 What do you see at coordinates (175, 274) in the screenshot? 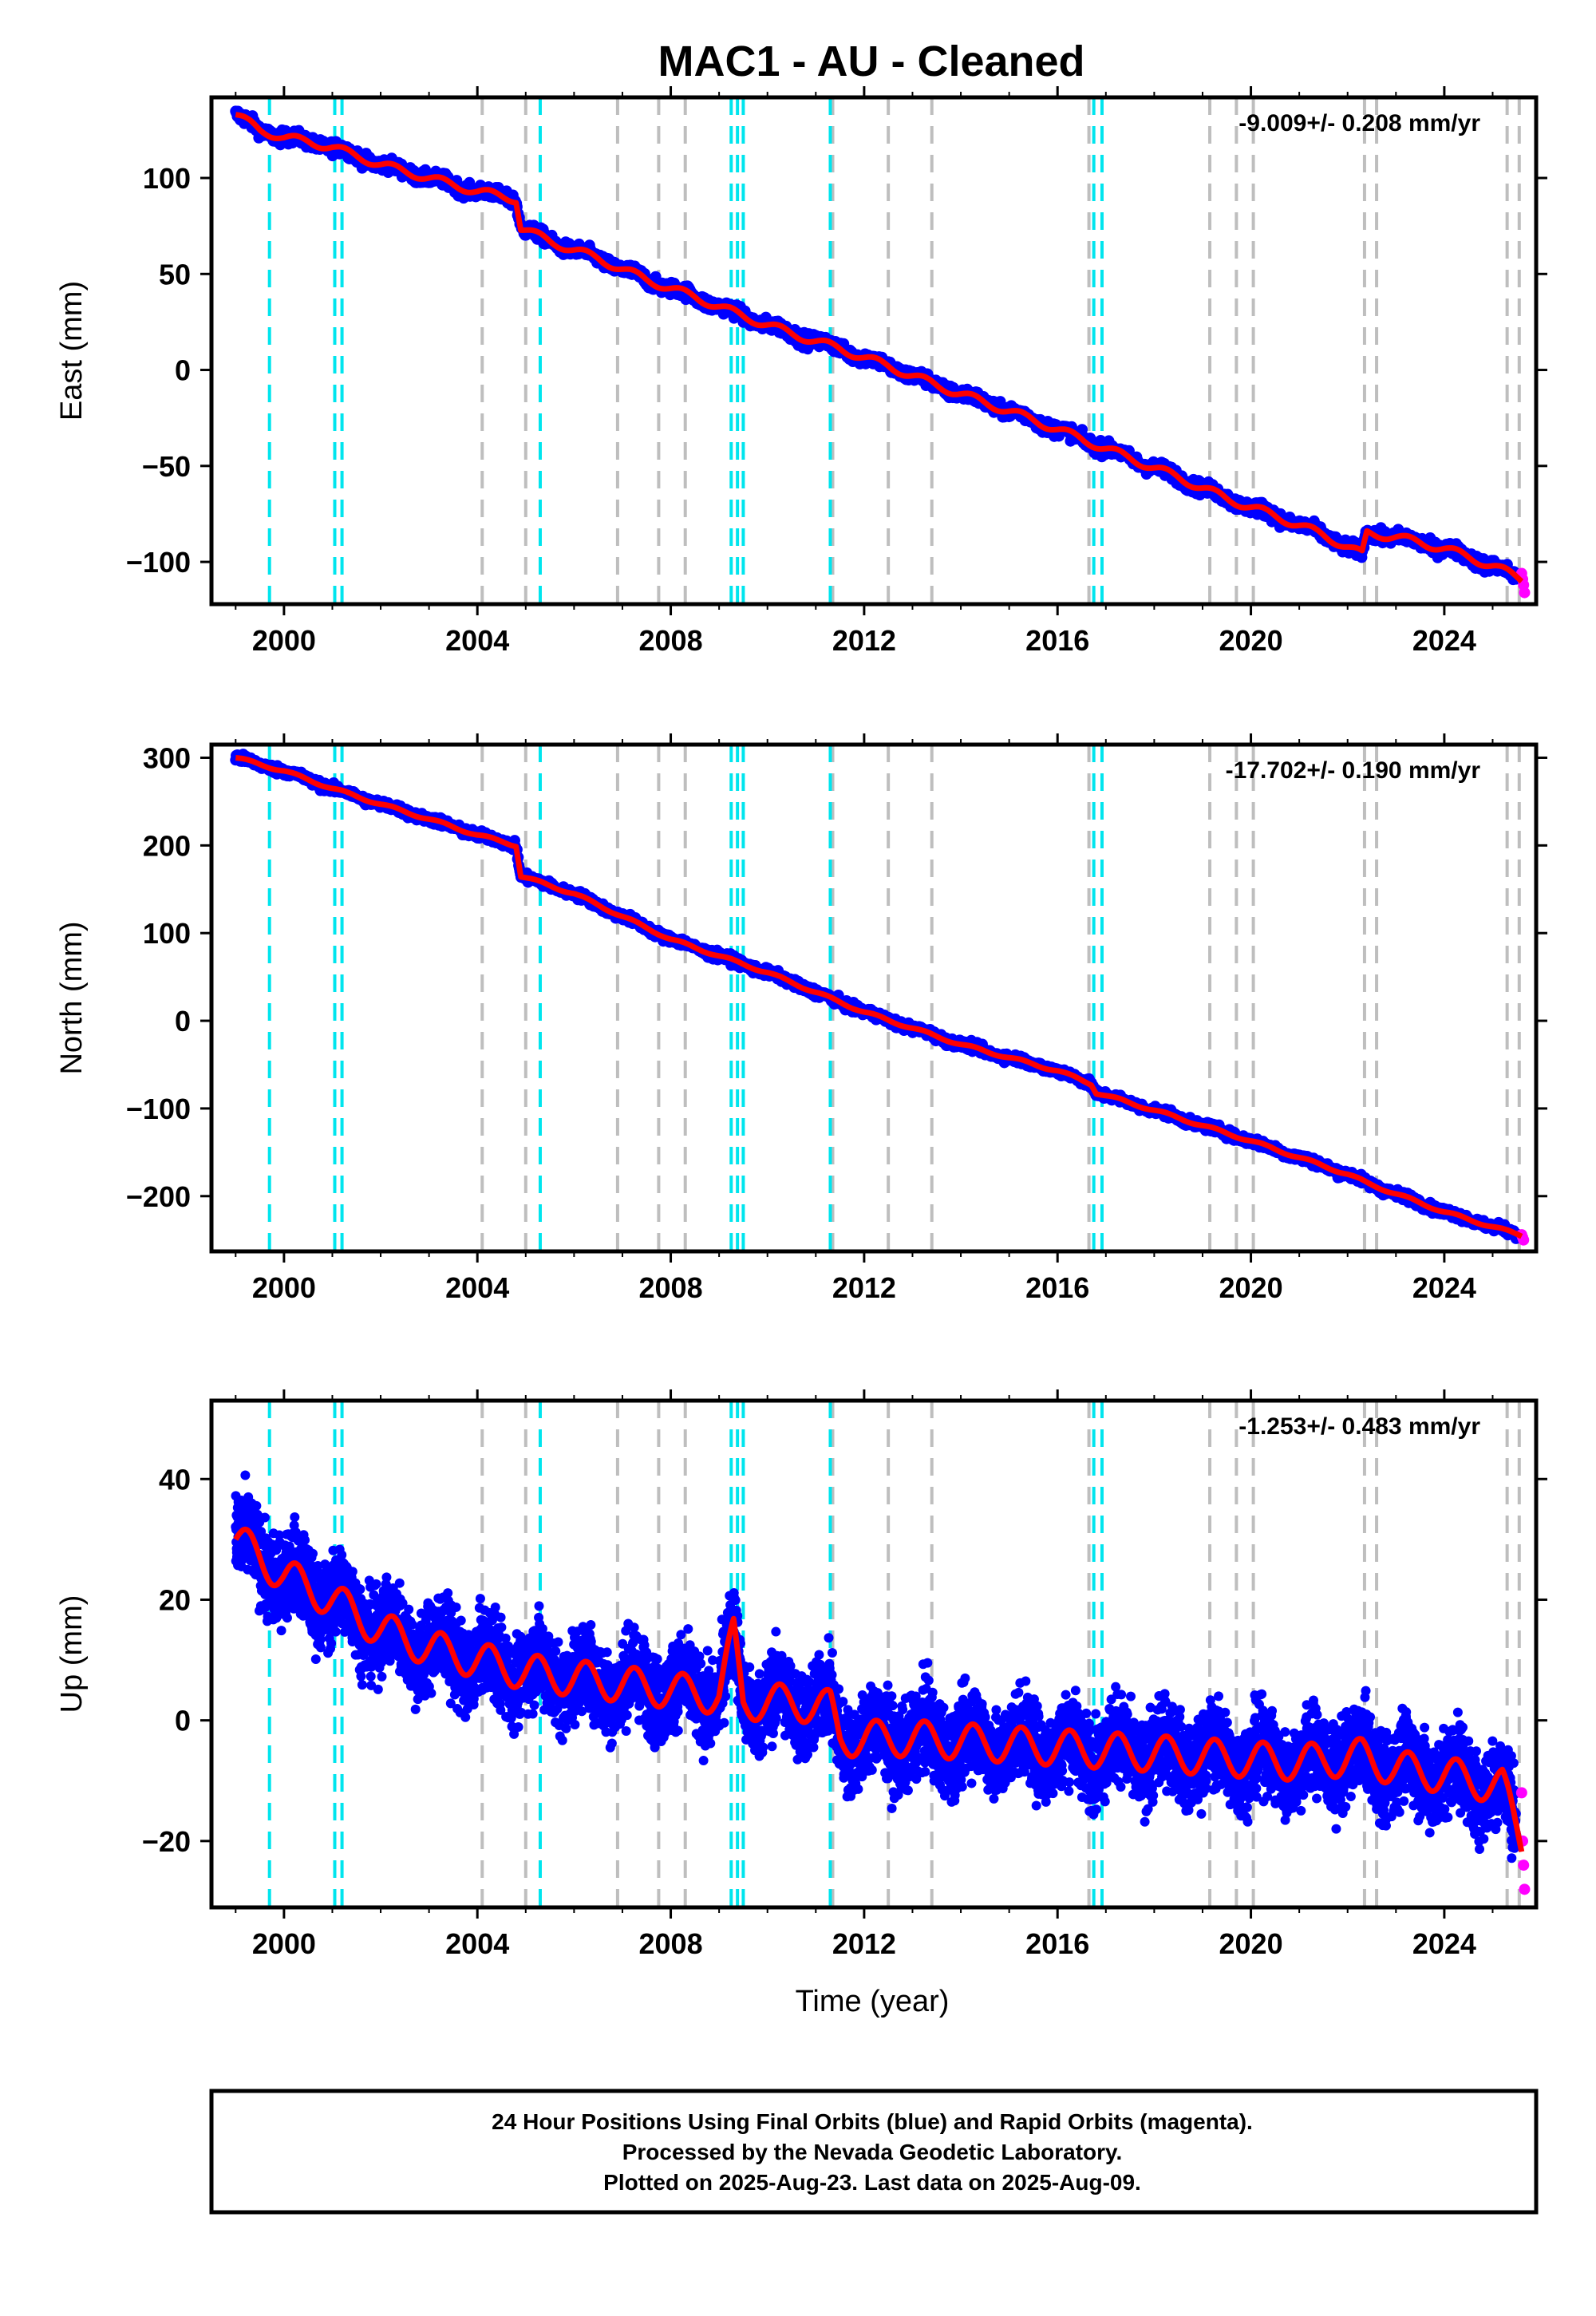
I see `y-tick-label: 50` at bounding box center [175, 274].